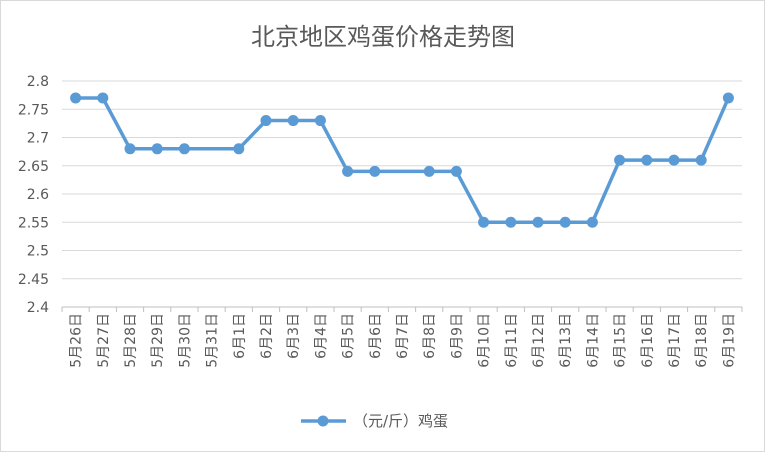 The height and width of the screenshot is (453, 765). Describe the element at coordinates (33, 167) in the screenshot. I see `y-tick-label: 2.65` at that location.